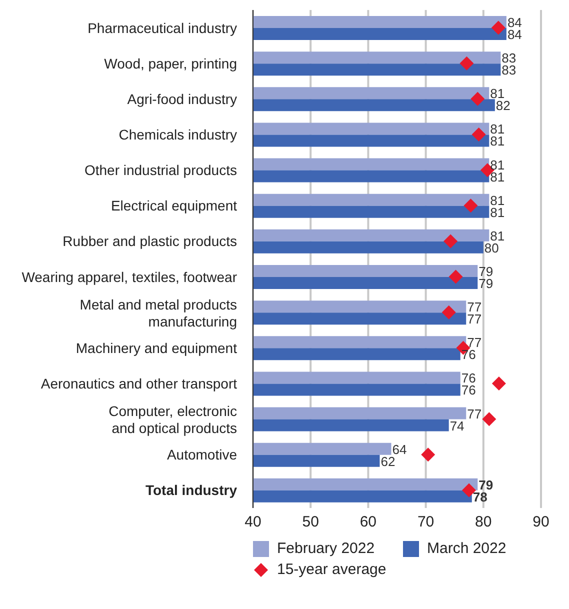  Describe the element at coordinates (139, 384) in the screenshot. I see `y-tick-label: Aeronautics and other transport` at that location.